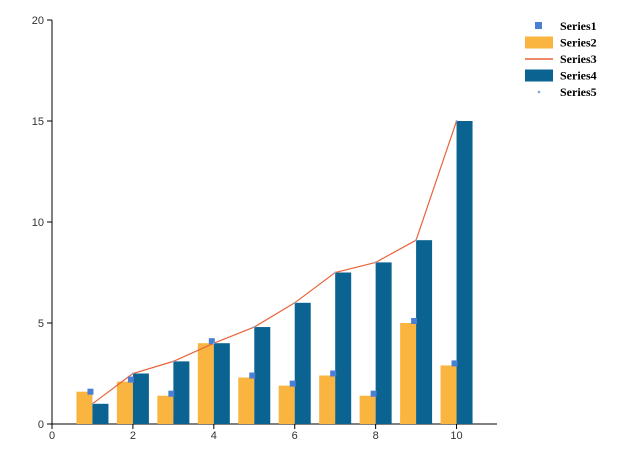  I want to click on legend-item-series4: Series4, so click(561, 76).